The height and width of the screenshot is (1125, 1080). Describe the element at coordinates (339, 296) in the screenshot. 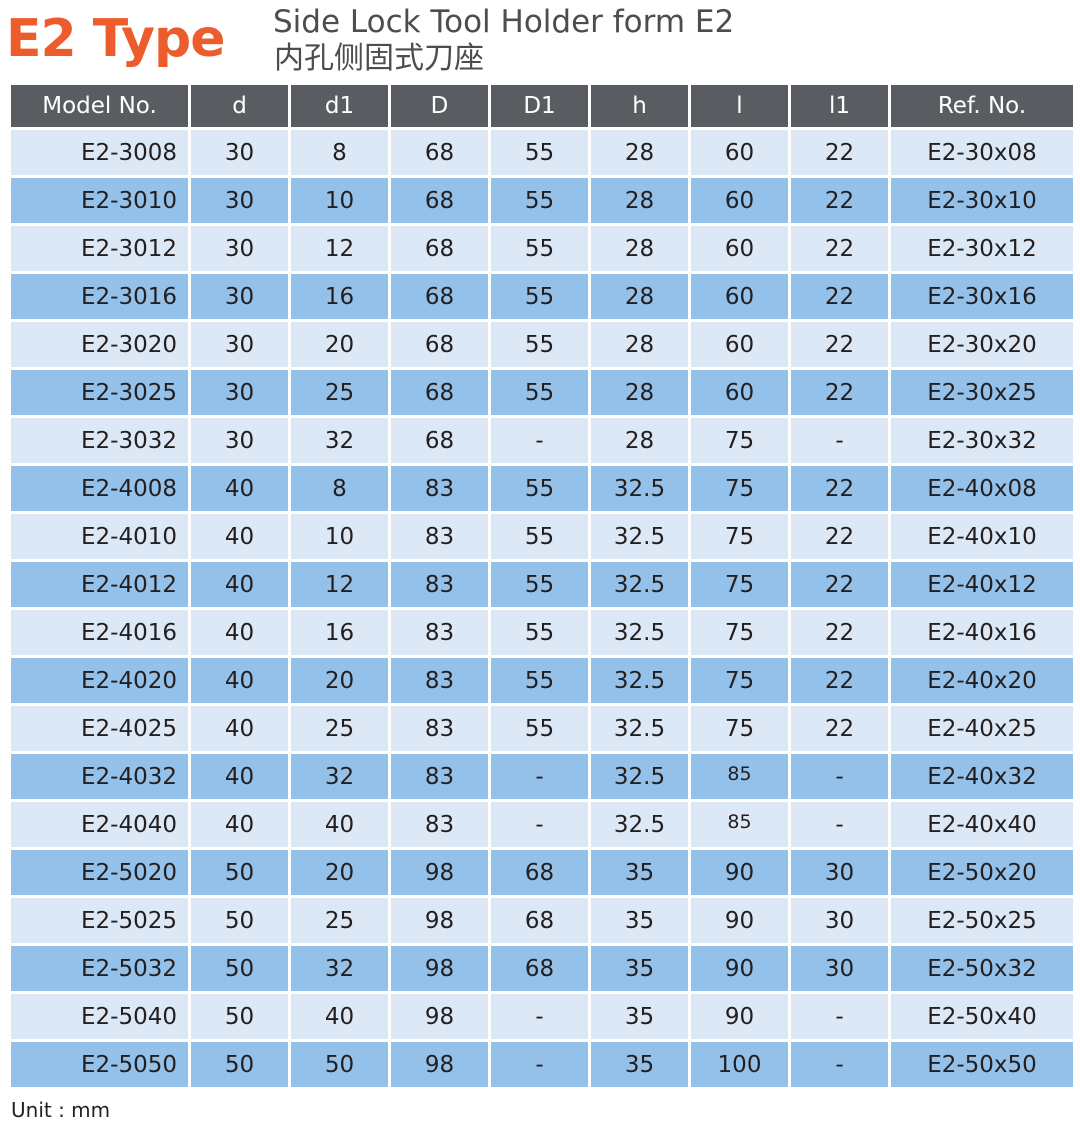

I see `cell-d1: 16` at that location.